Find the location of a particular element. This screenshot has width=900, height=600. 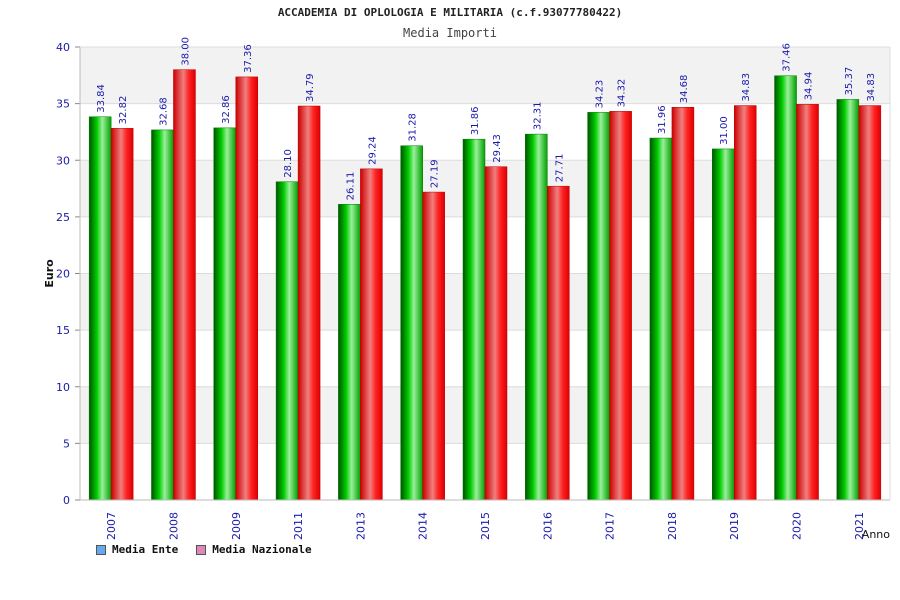

data-label-ente: 31.86 is located at coordinates (475, 121).